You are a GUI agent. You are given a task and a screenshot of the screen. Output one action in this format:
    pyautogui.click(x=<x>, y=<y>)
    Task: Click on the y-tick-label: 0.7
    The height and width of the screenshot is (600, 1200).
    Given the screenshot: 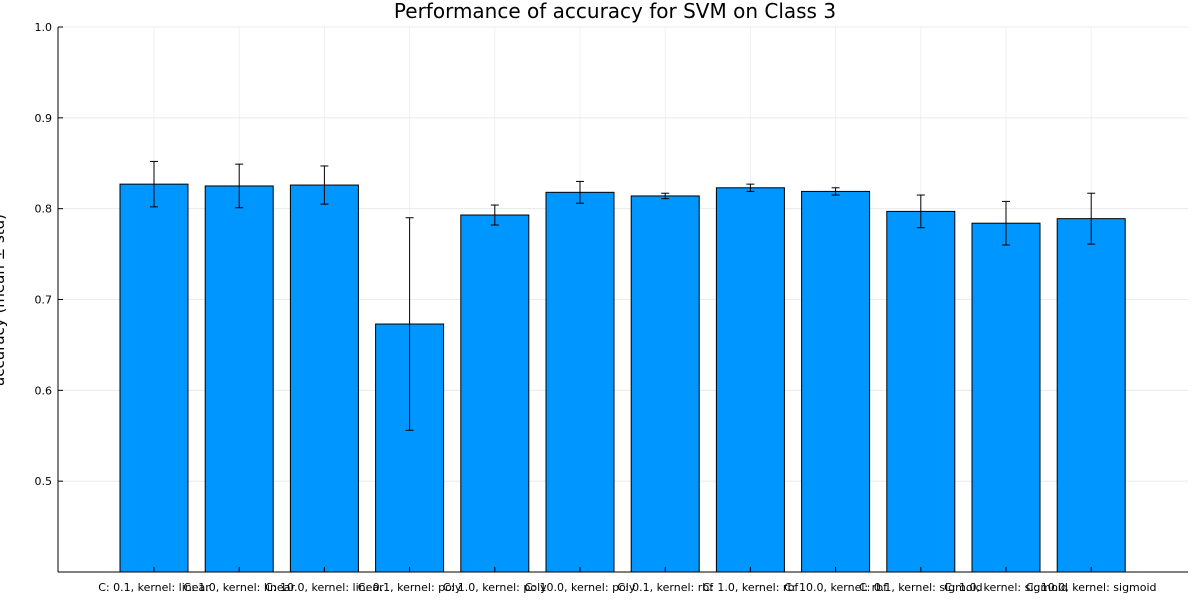 What is the action you would take?
    pyautogui.click(x=44, y=300)
    